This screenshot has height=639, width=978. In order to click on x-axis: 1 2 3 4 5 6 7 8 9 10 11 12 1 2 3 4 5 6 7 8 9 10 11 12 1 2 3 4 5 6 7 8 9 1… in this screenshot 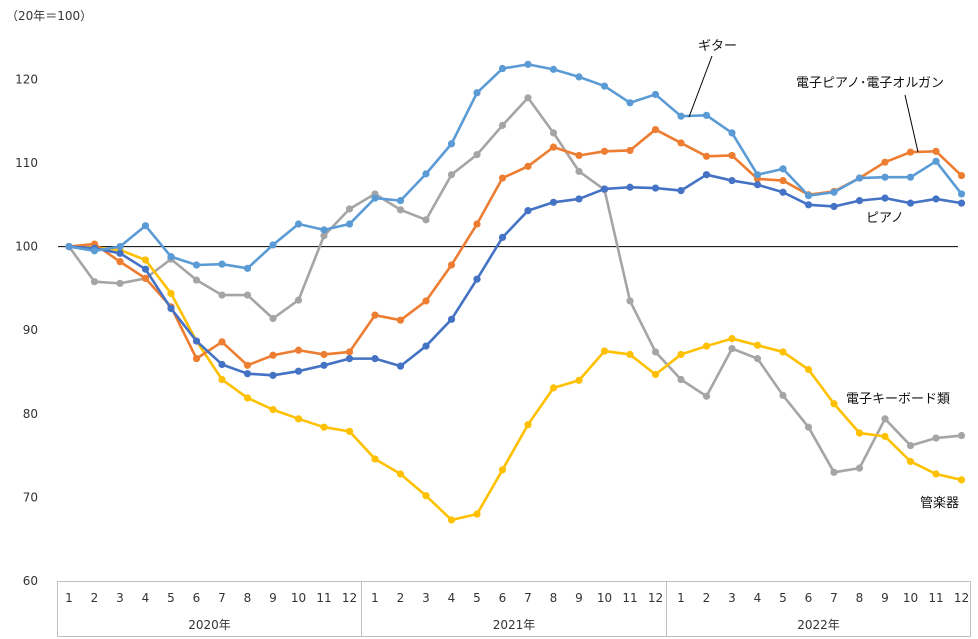, I will do `click(514, 609)`.